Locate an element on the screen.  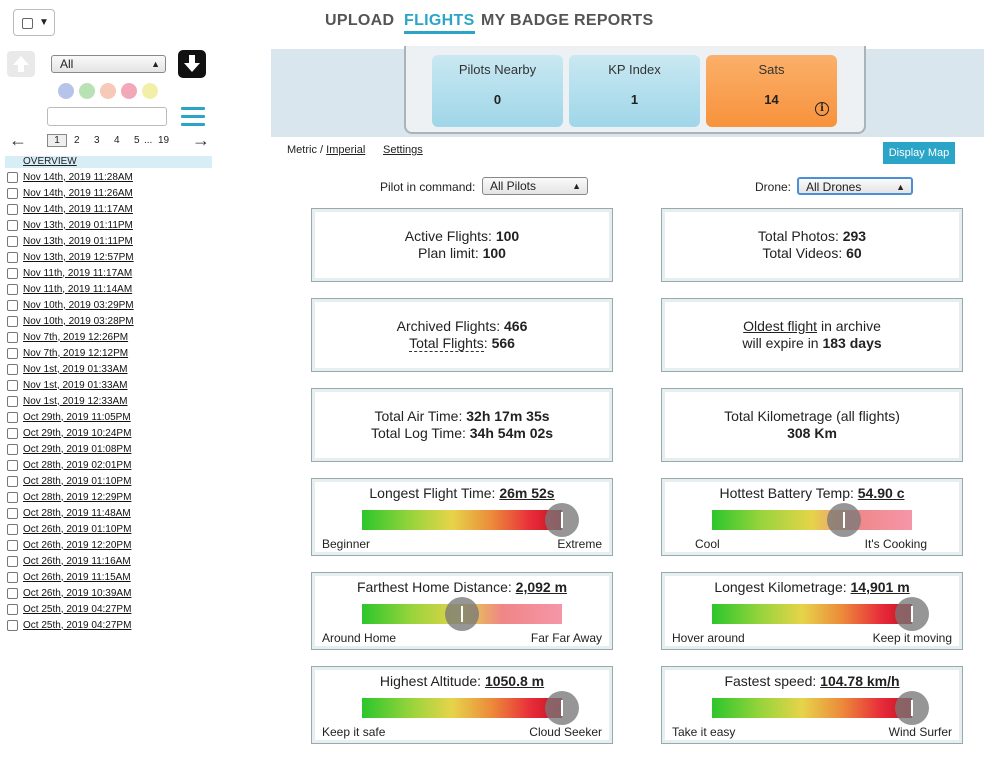
pager-page: 2 is located at coordinates (77, 140).